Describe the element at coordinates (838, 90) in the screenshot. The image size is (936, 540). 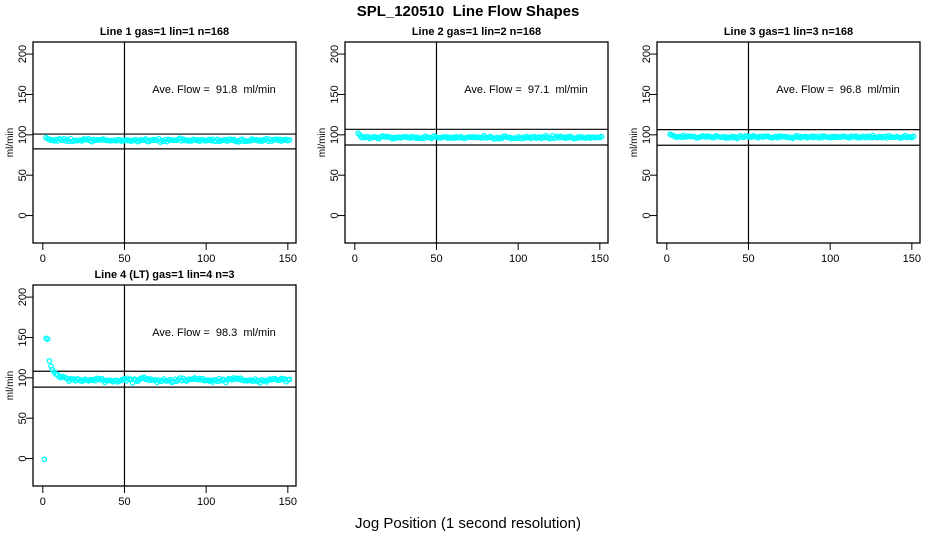
I see `avg-flow-annotation: Ave. Flow = 96.8 ml/min` at that location.